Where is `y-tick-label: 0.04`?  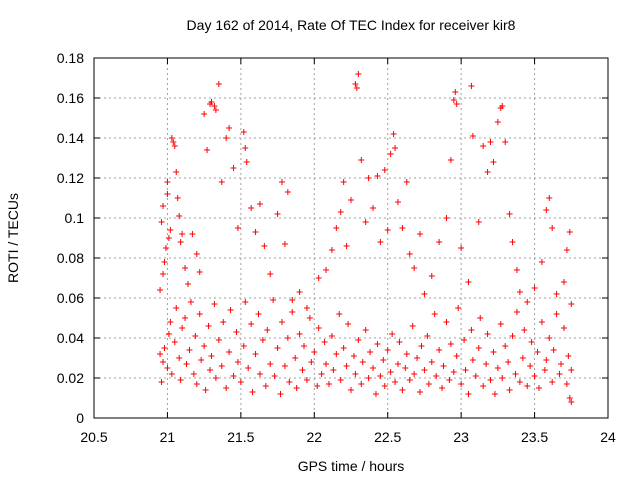
y-tick-label: 0.04 is located at coordinates (70, 338).